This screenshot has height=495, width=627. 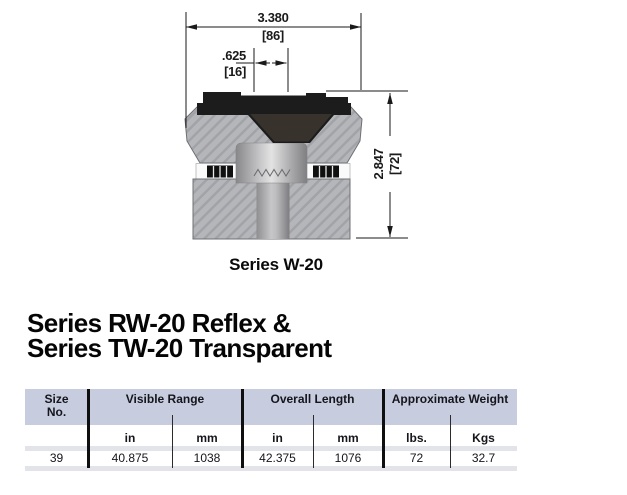 I want to click on glass-funnel, so click(x=291, y=128).